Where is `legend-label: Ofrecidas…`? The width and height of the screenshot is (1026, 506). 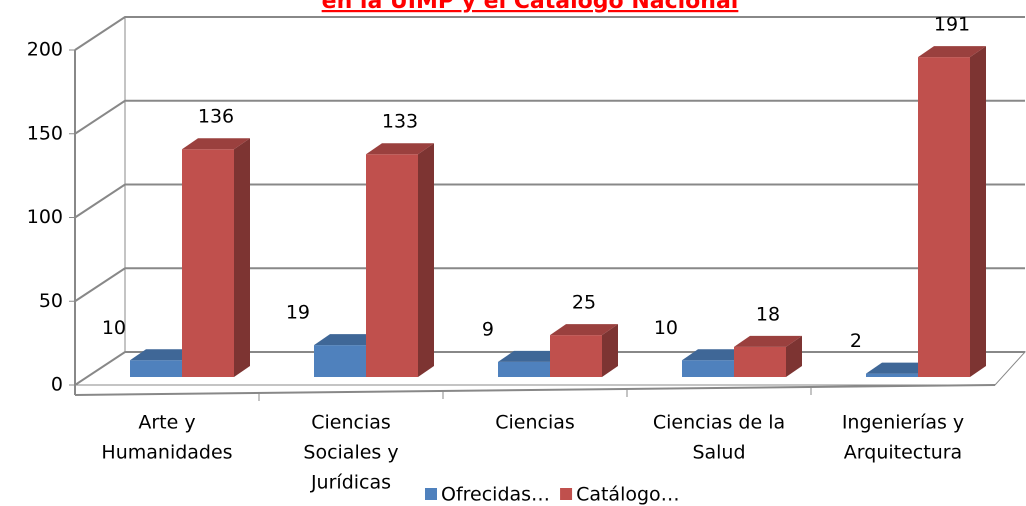
legend-label: Ofrecidas… is located at coordinates (495, 495).